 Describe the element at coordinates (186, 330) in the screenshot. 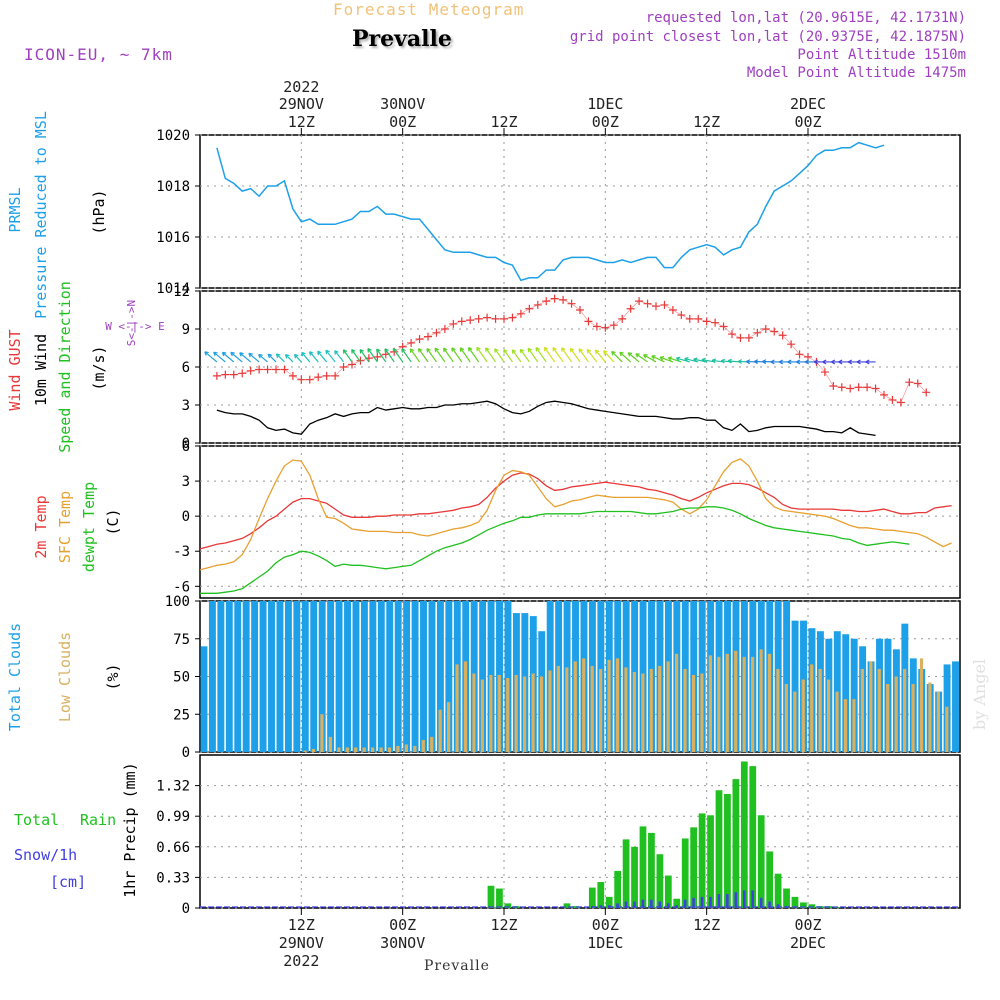

I see `y-tick-label: 9` at that location.